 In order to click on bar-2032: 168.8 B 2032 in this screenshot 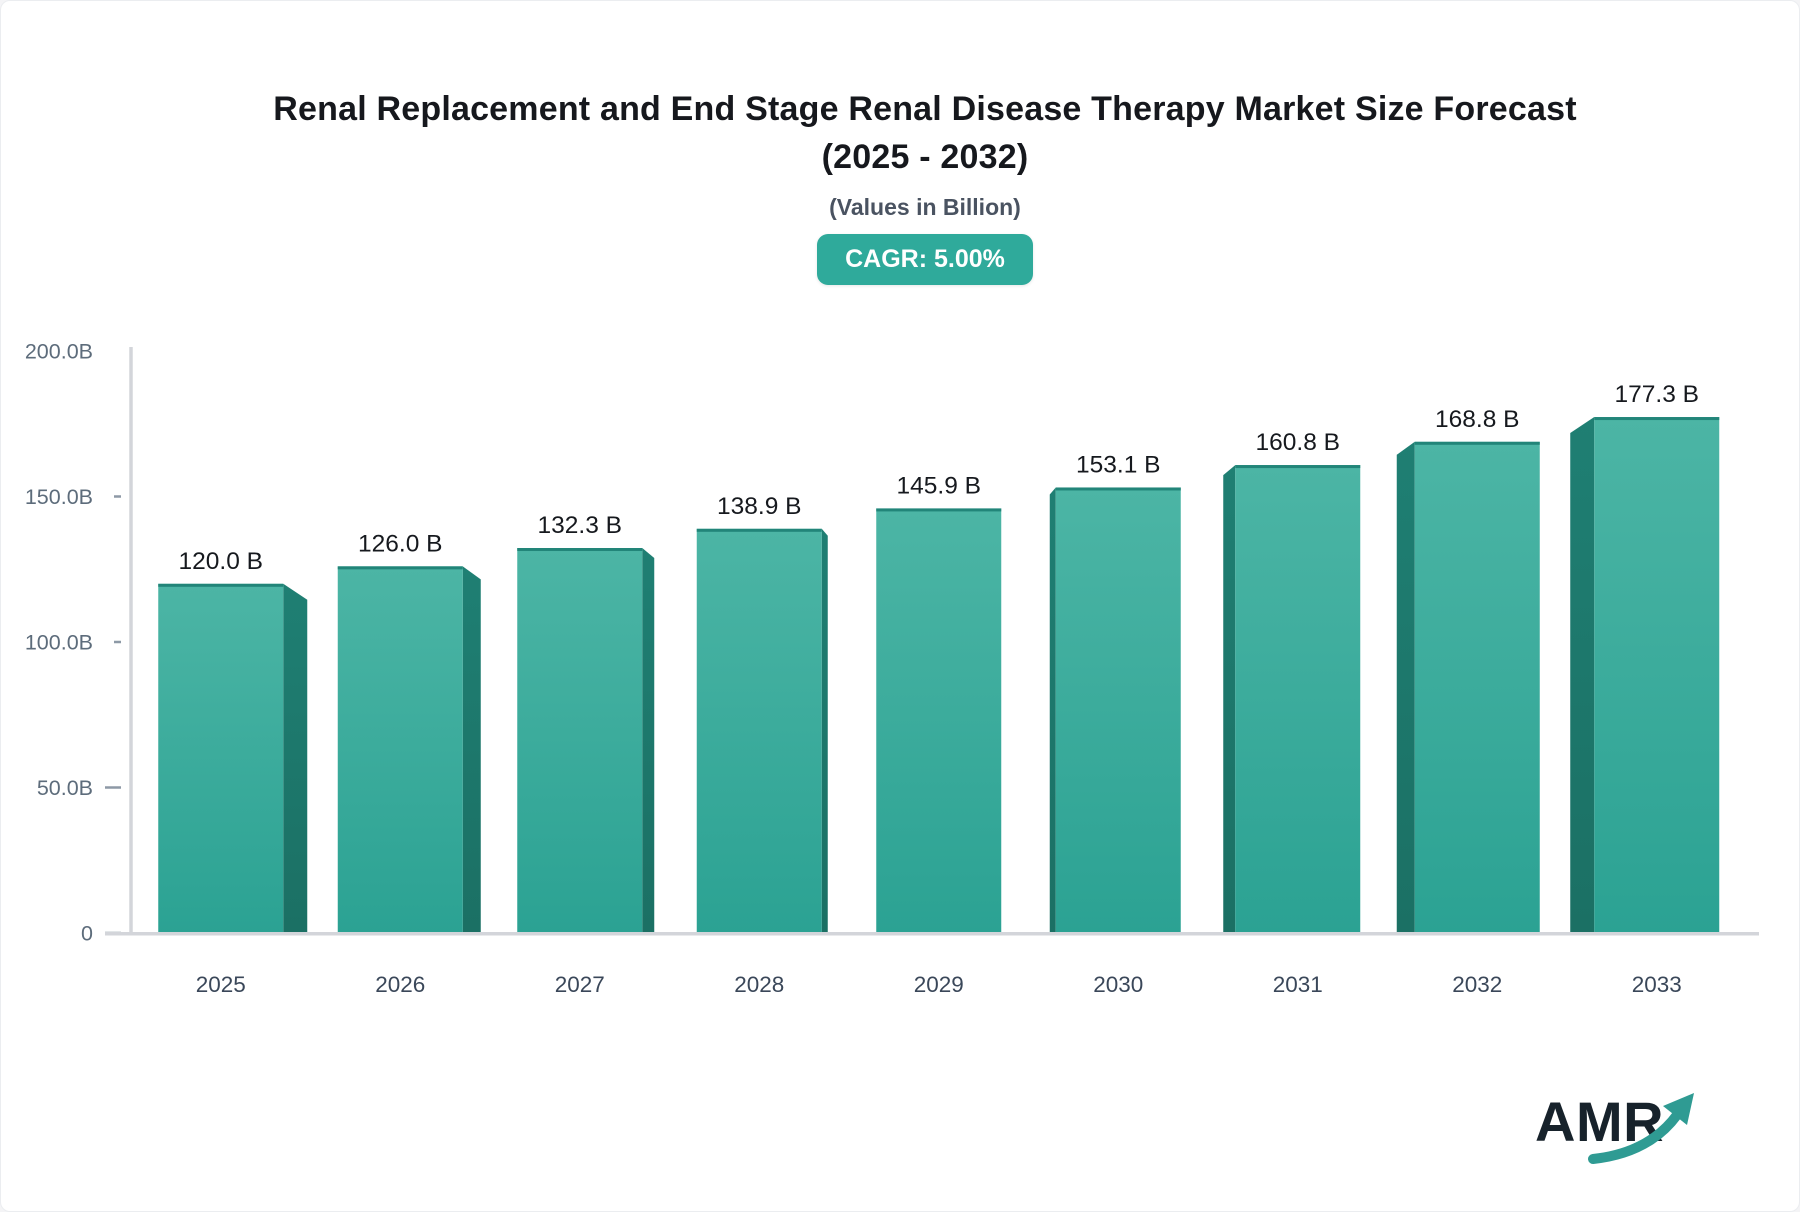, I will do `click(1468, 701)`.